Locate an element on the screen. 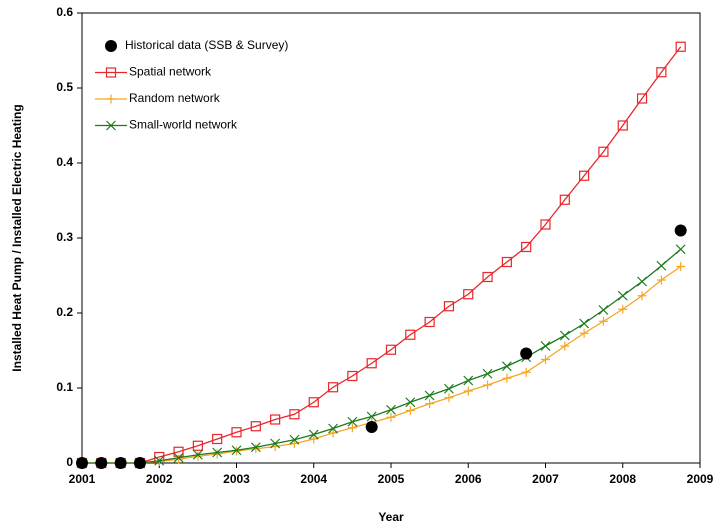 The image size is (715, 528). legend-label: Historical data (SSB & Survey) is located at coordinates (206, 45).